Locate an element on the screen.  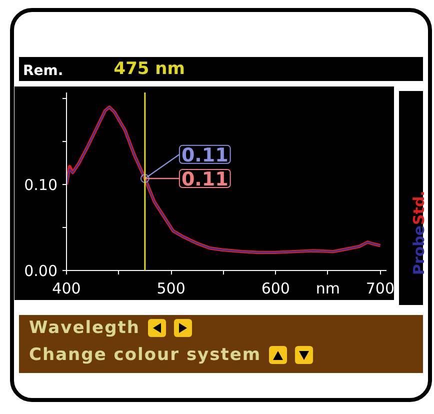
text: Std. is located at coordinates (419, 208).